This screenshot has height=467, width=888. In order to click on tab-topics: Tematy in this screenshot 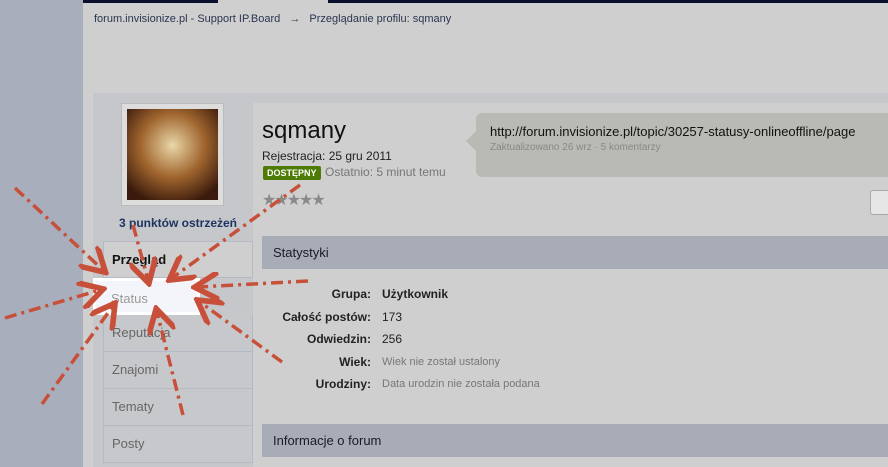, I will do `click(178, 407)`.